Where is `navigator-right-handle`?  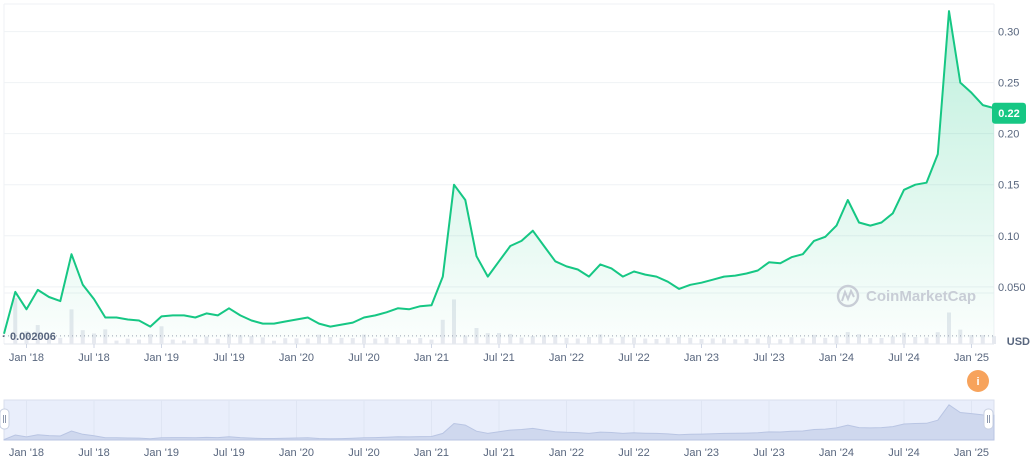
navigator-right-handle is located at coordinates (988, 419).